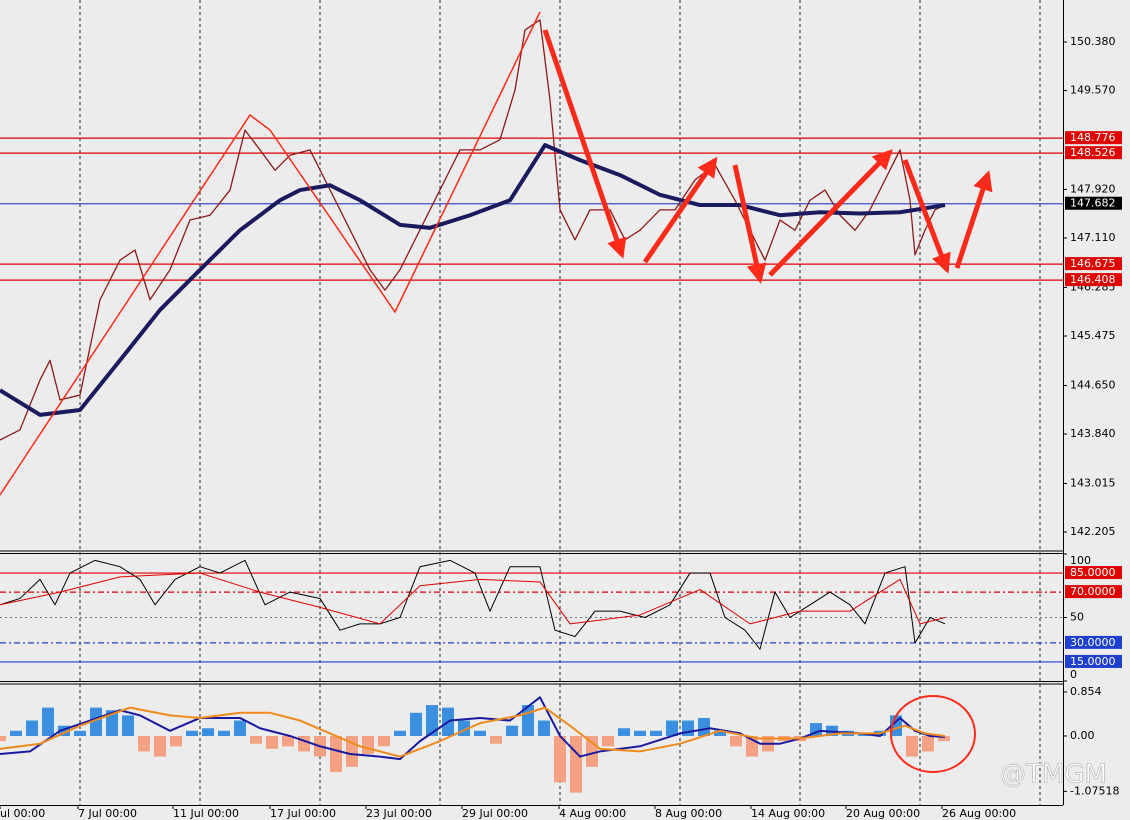 This screenshot has width=1130, height=820. What do you see at coordinates (303, 813) in the screenshot?
I see `x-tick-label: 17 Jul 00:00` at bounding box center [303, 813].